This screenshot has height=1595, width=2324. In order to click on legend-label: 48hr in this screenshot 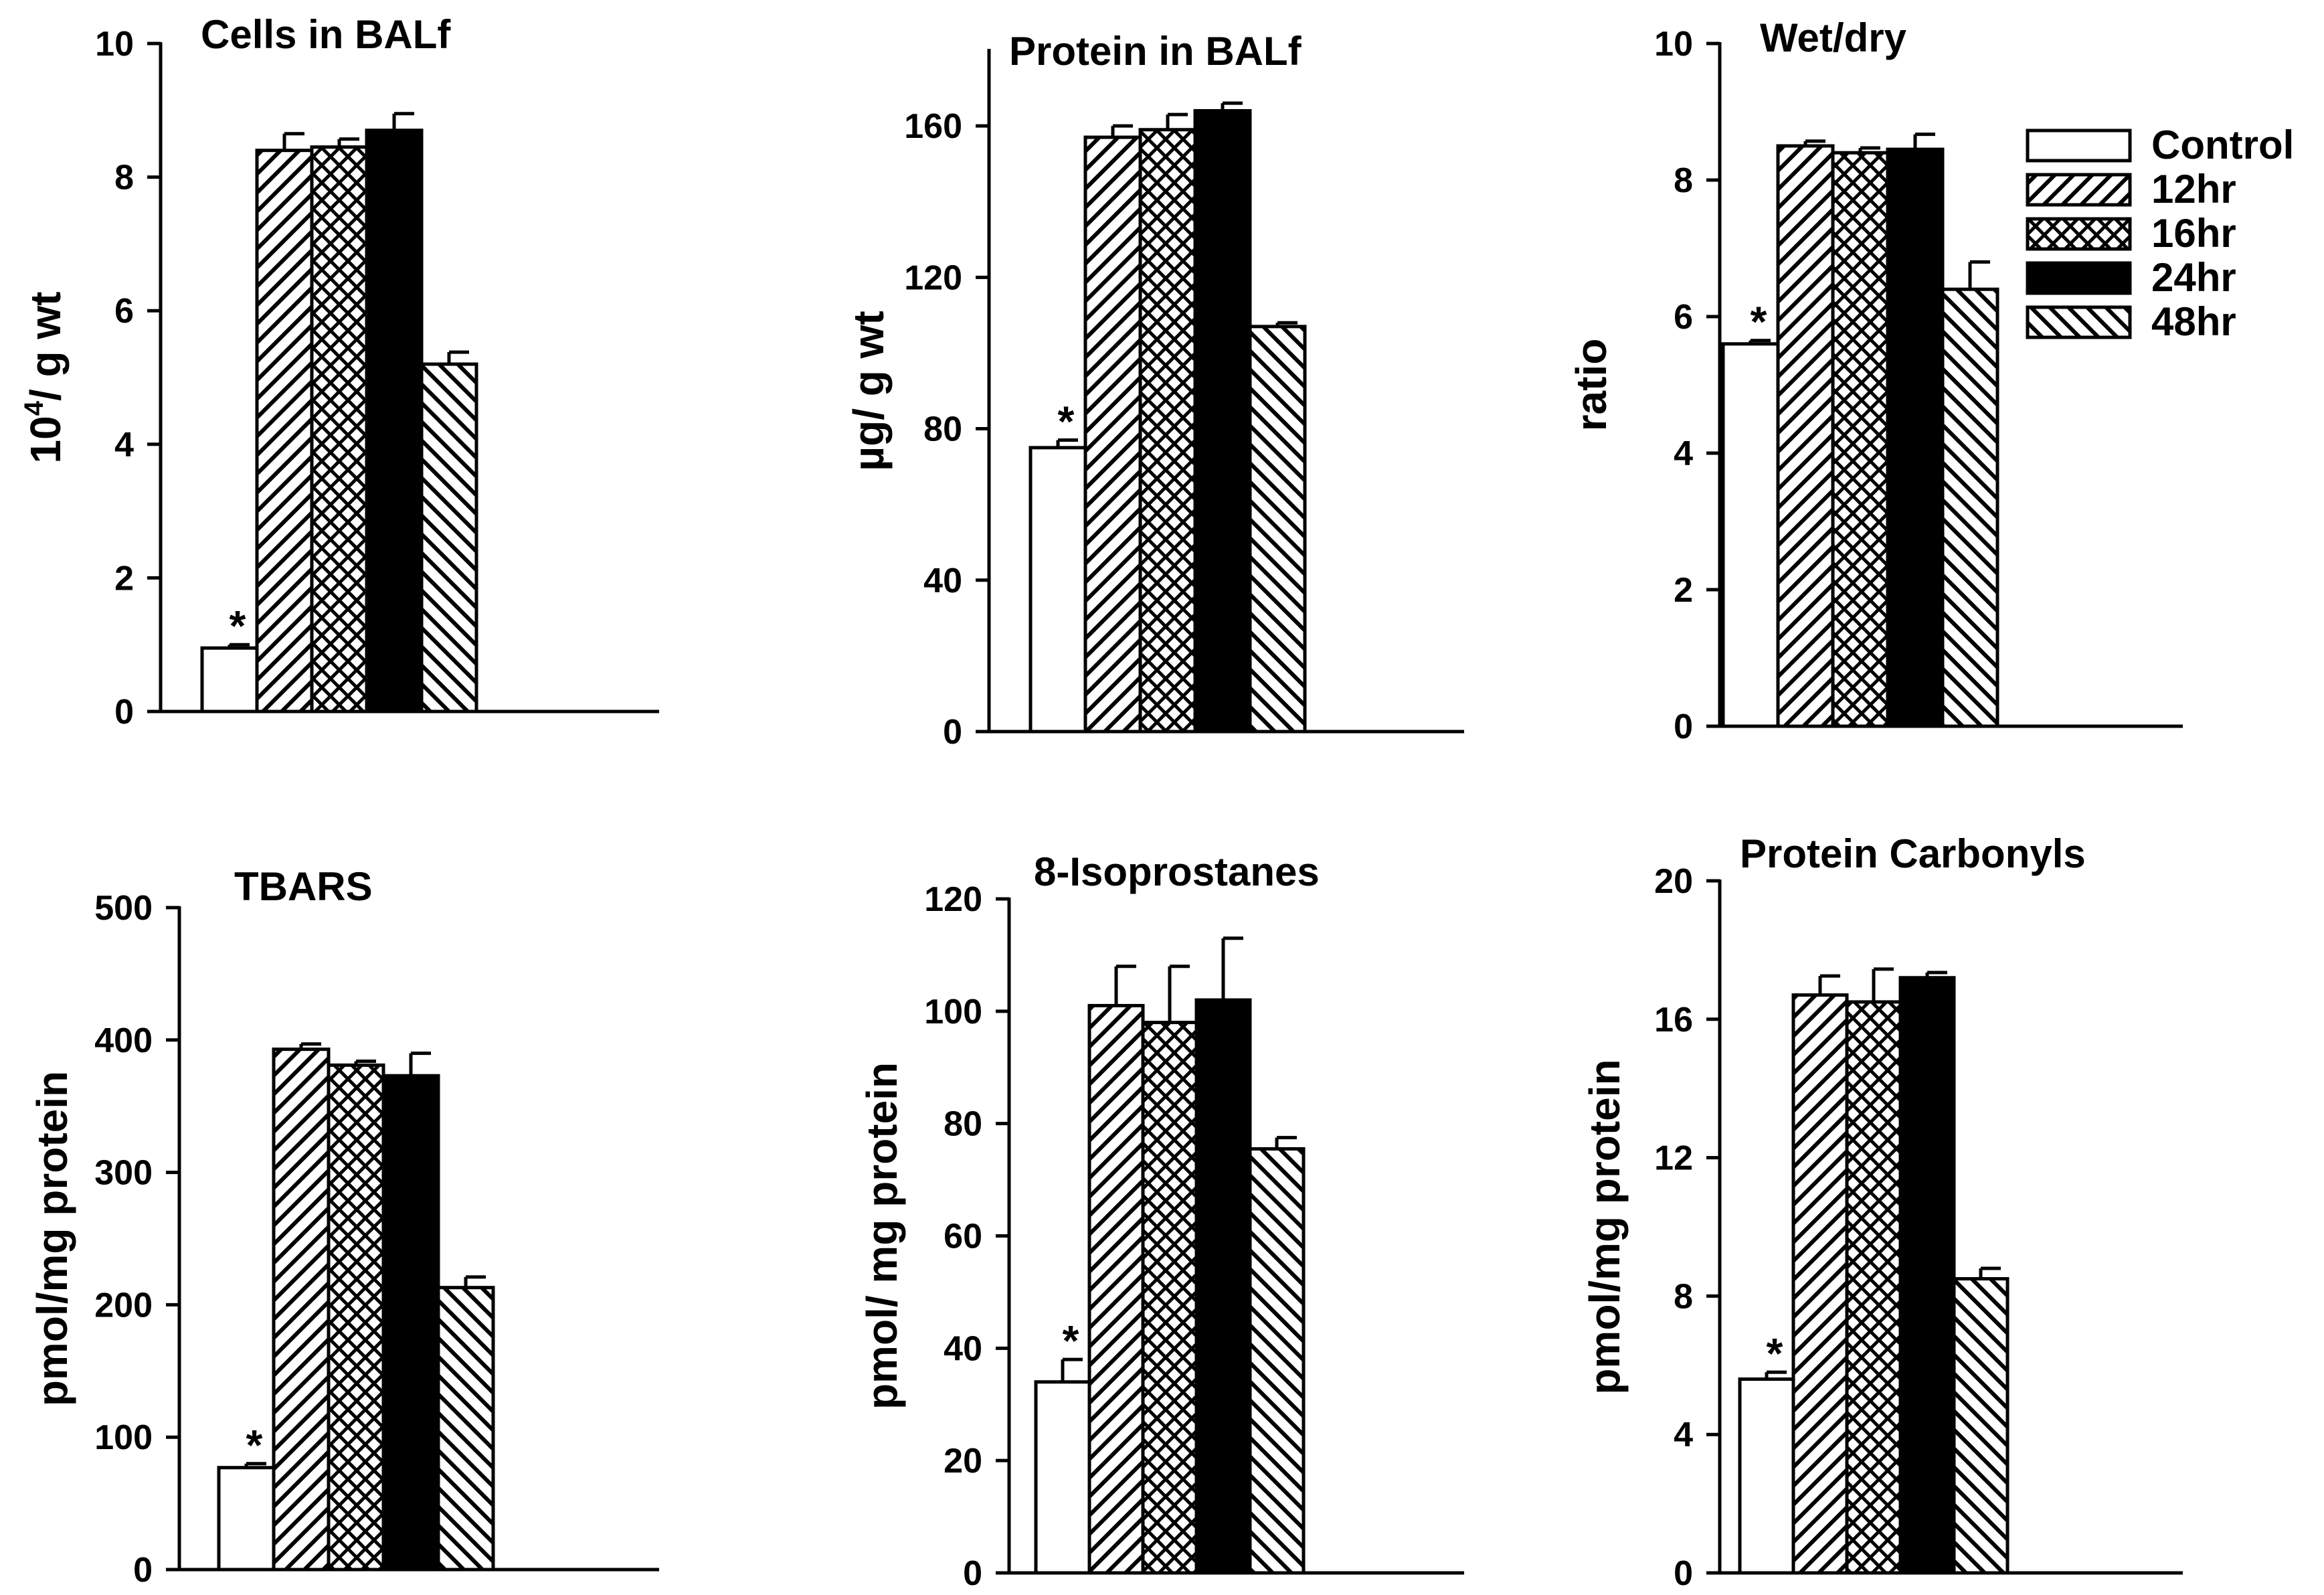, I will do `click(2193, 321)`.